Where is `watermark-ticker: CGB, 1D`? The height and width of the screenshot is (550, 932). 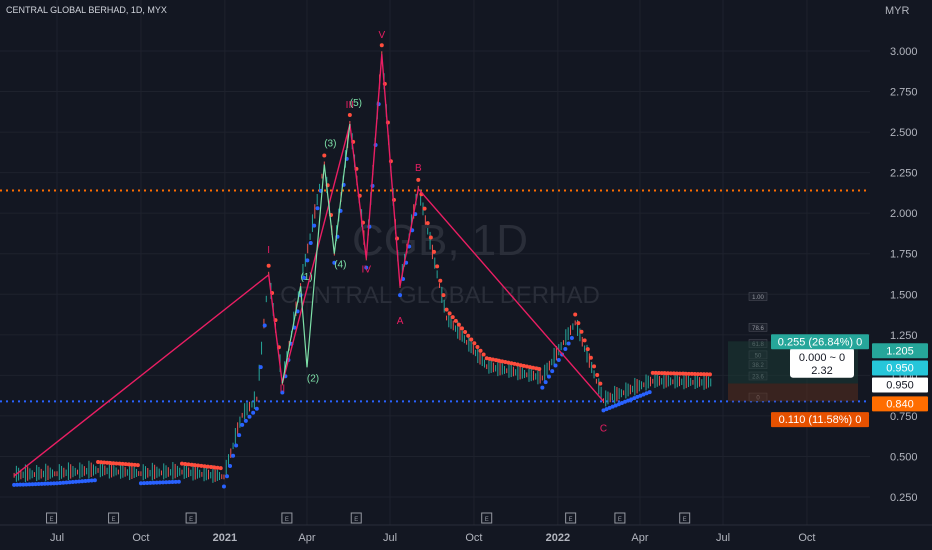 watermark-ticker: CGB, 1D is located at coordinates (440, 240).